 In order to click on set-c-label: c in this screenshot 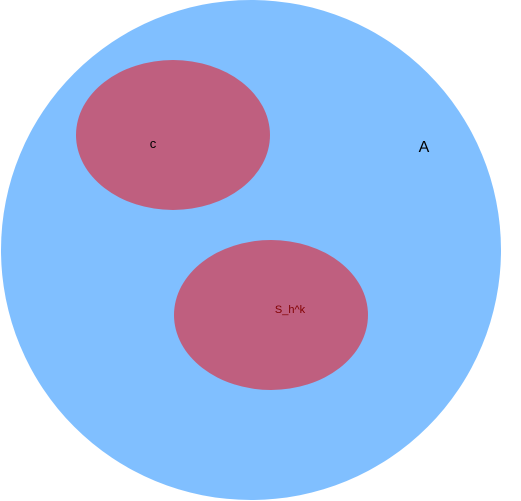, I will do `click(153, 143)`.